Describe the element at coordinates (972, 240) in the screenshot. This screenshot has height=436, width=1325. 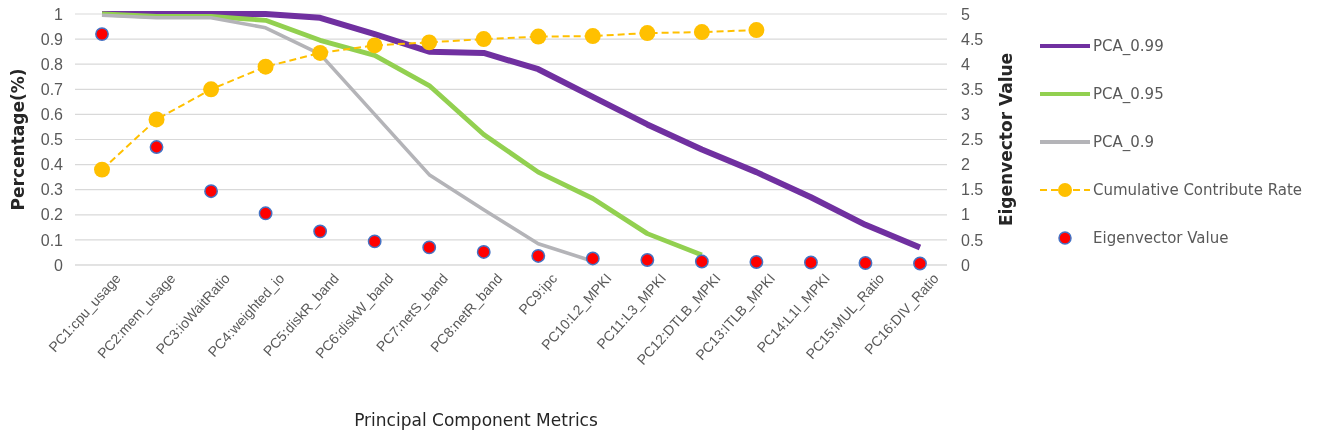
I see `y2-tick-label: 0.5` at that location.